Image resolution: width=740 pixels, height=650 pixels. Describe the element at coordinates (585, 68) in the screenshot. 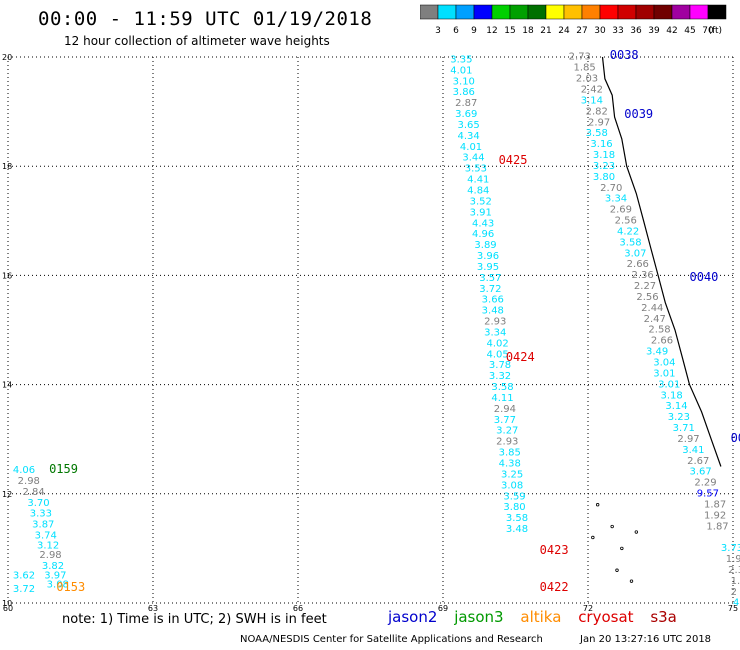

I see `wave-height-label: 1.85` at that location.